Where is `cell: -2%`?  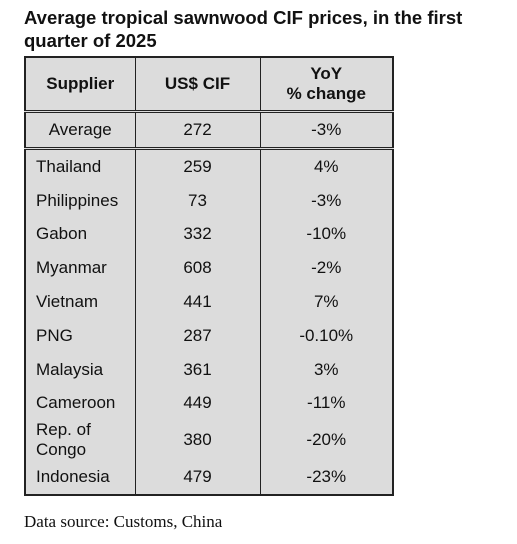 cell: -2% is located at coordinates (326, 268).